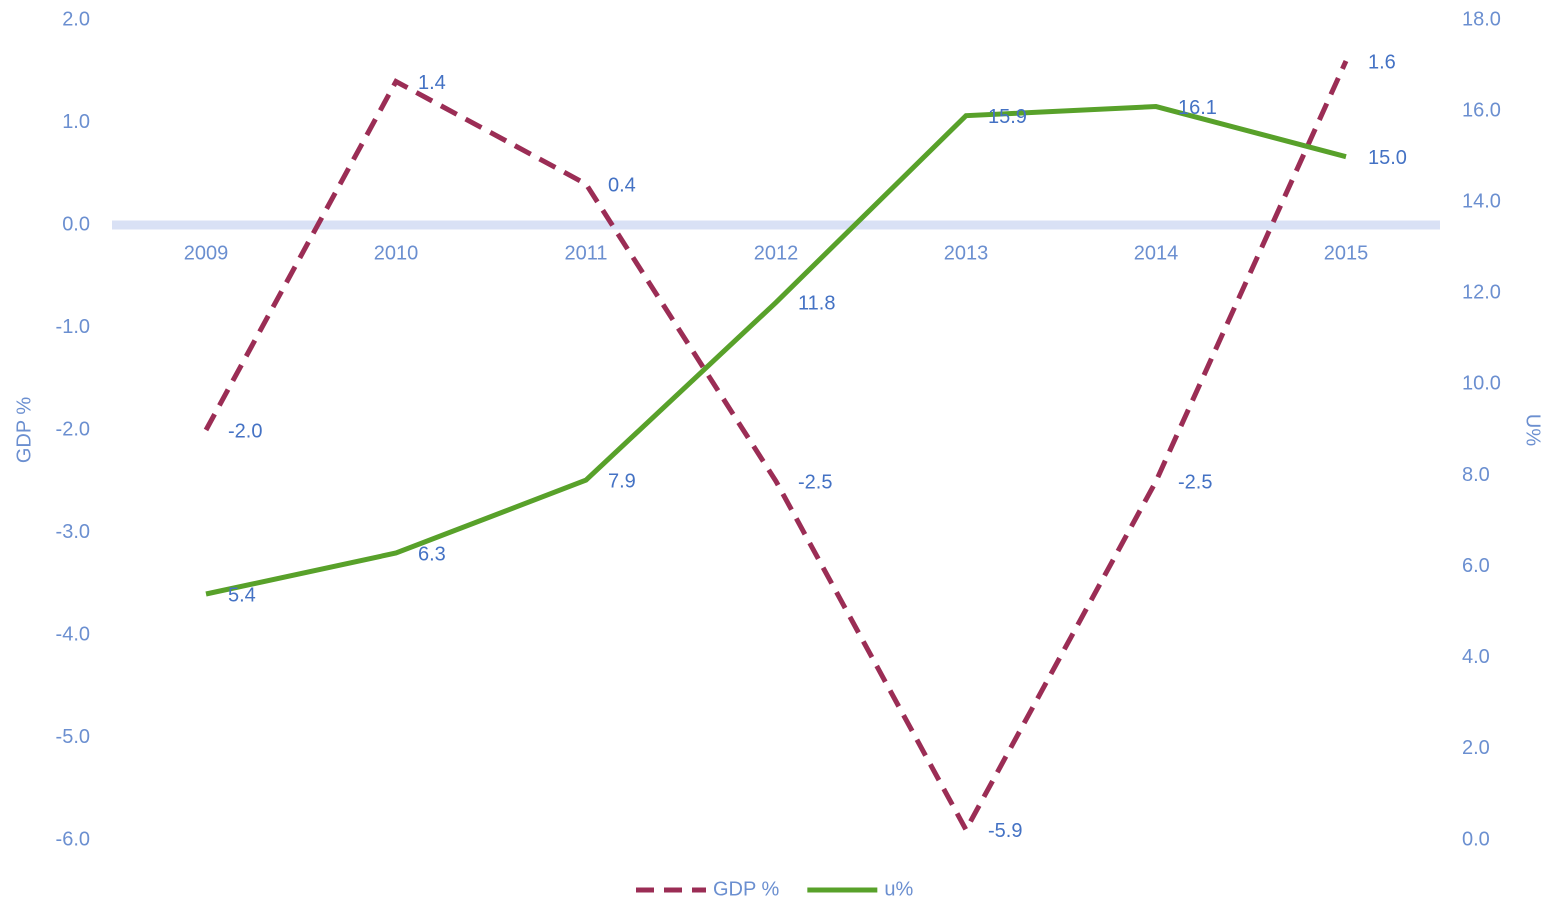 The width and height of the screenshot is (1553, 902). What do you see at coordinates (1476, 657) in the screenshot?
I see `y2-tick-label: 4.0` at bounding box center [1476, 657].